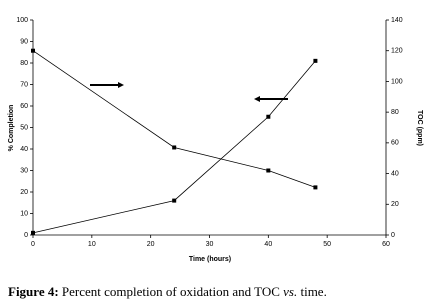 Image resolution: width=434 pixels, height=304 pixels. I want to click on x-tick-label: 10, so click(92, 244).